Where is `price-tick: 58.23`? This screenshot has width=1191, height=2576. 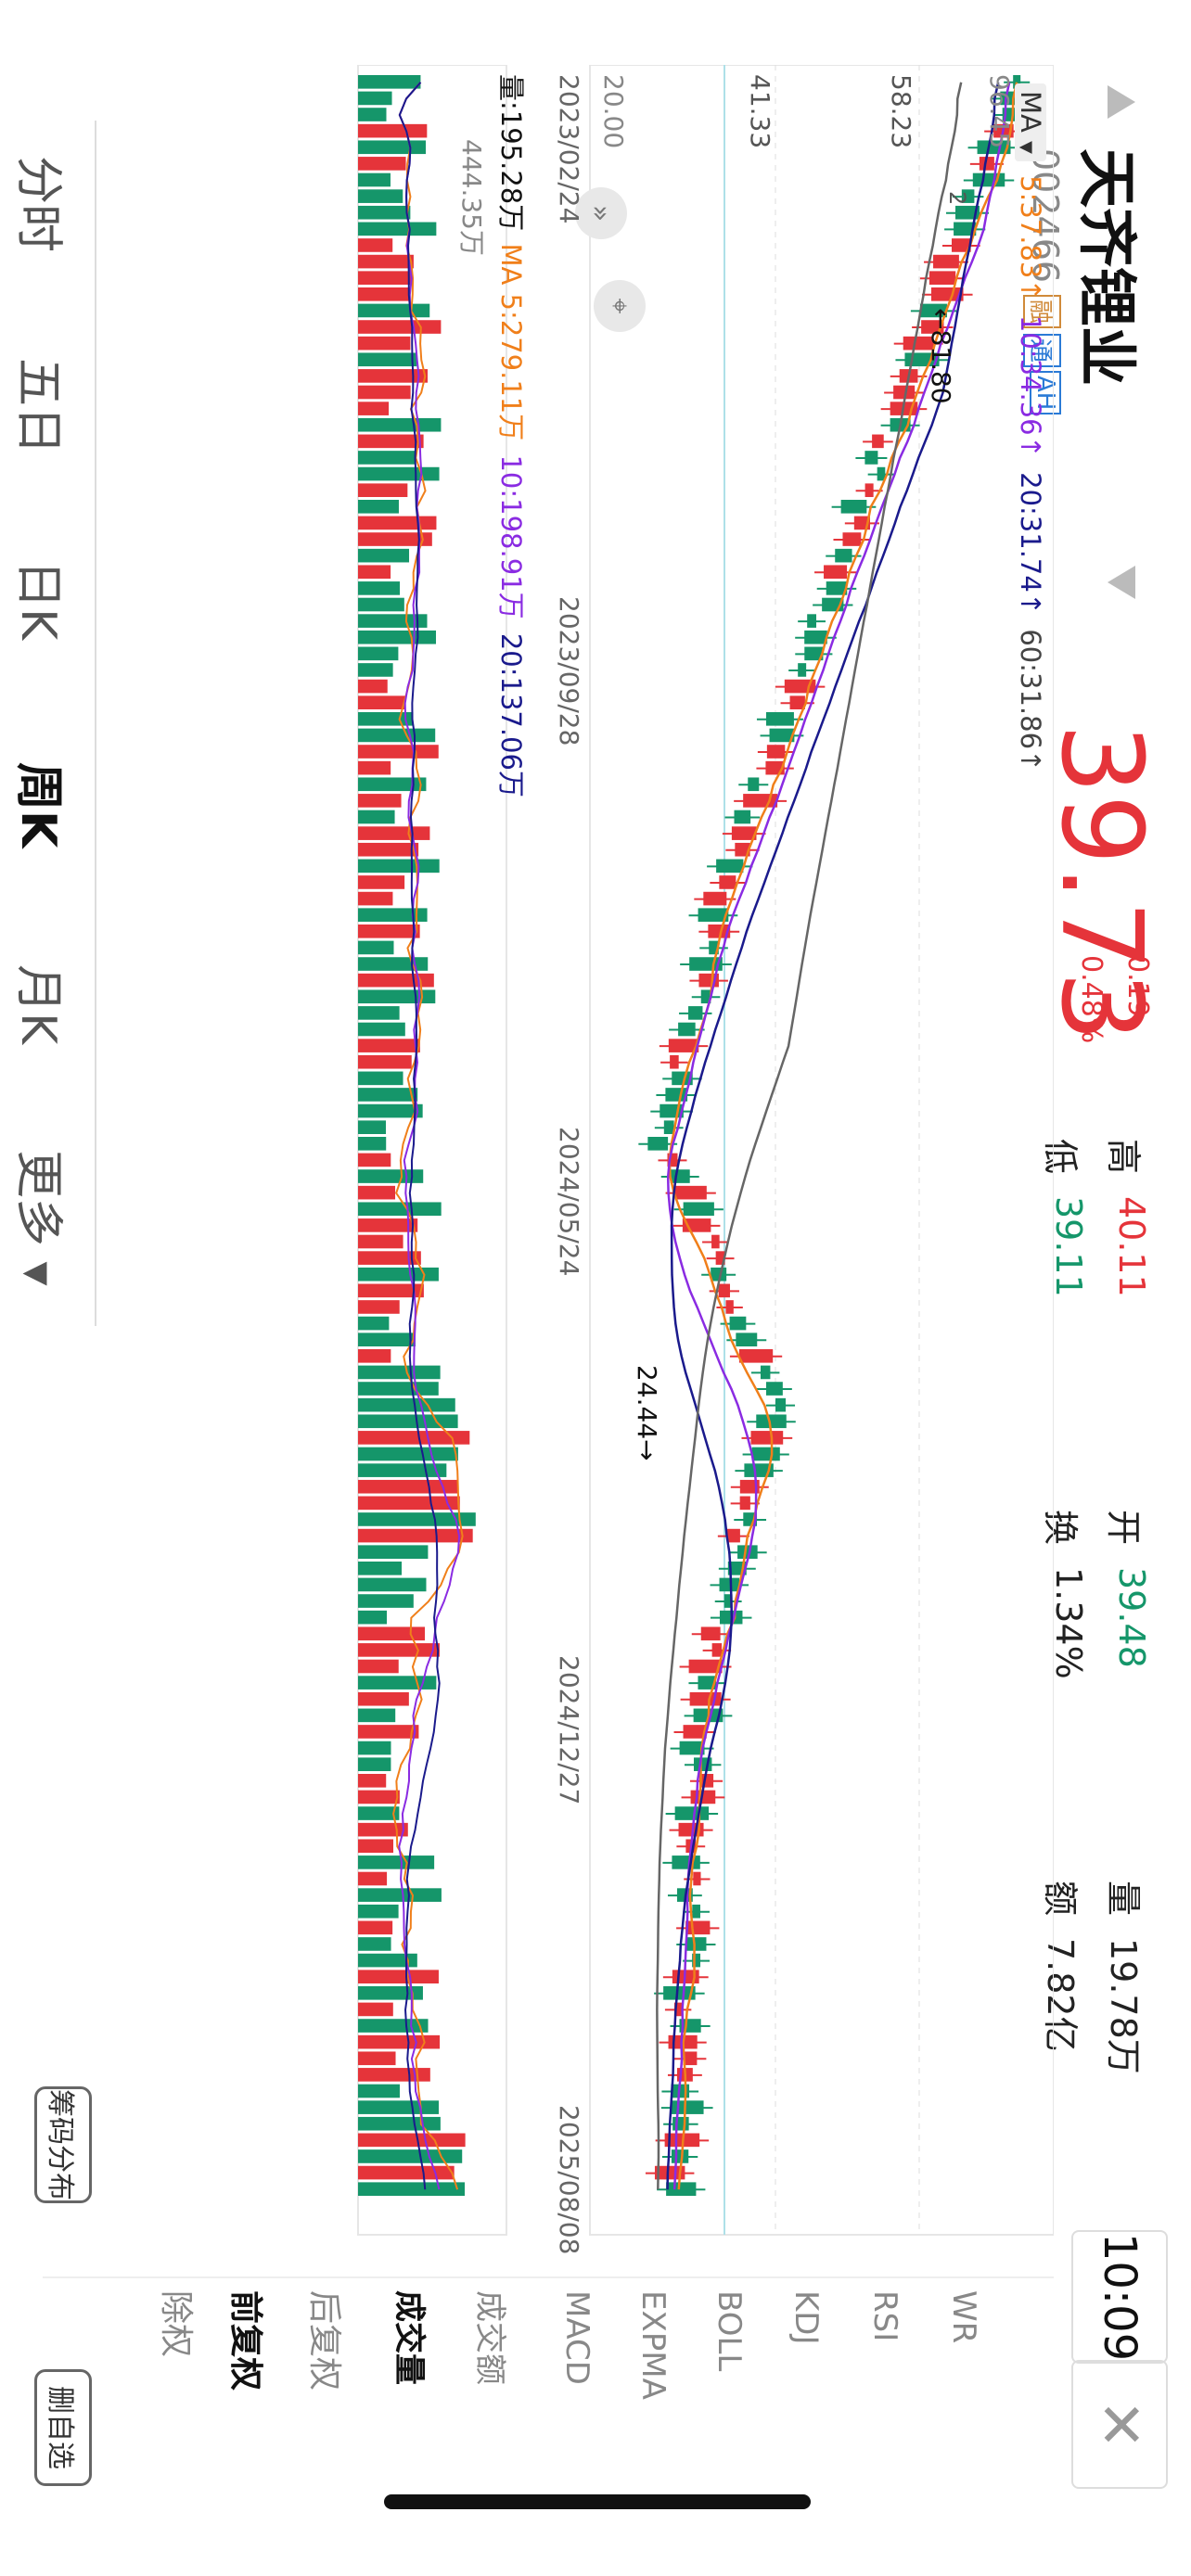
price-tick: 58.23 is located at coordinates (901, 112).